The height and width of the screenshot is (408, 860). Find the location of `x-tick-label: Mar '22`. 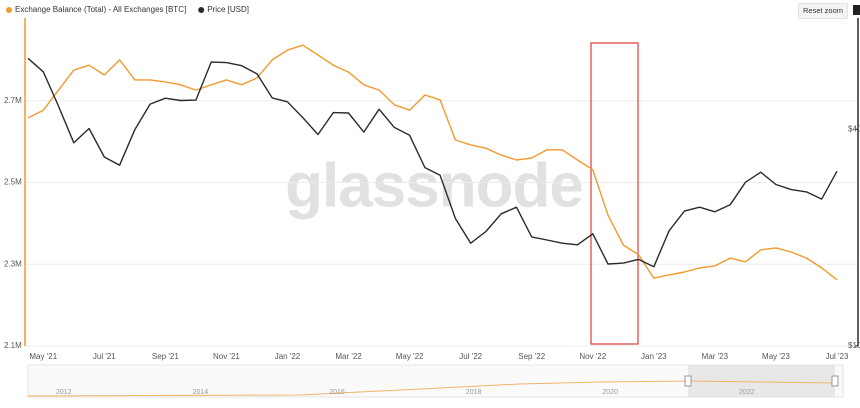

x-tick-label: Mar '22 is located at coordinates (348, 356).